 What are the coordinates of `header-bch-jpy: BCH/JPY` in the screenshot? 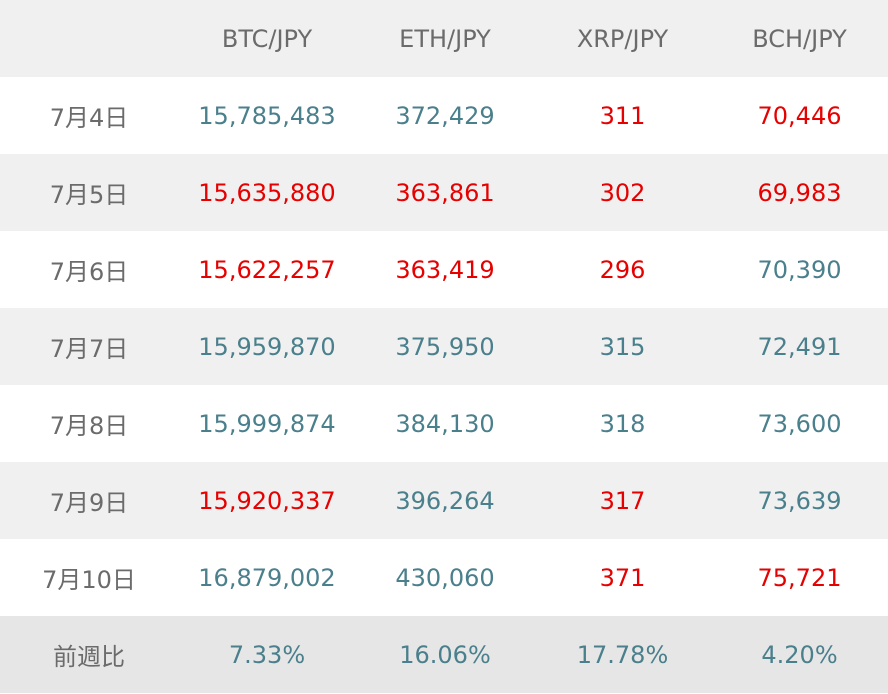 It's located at (799, 38).